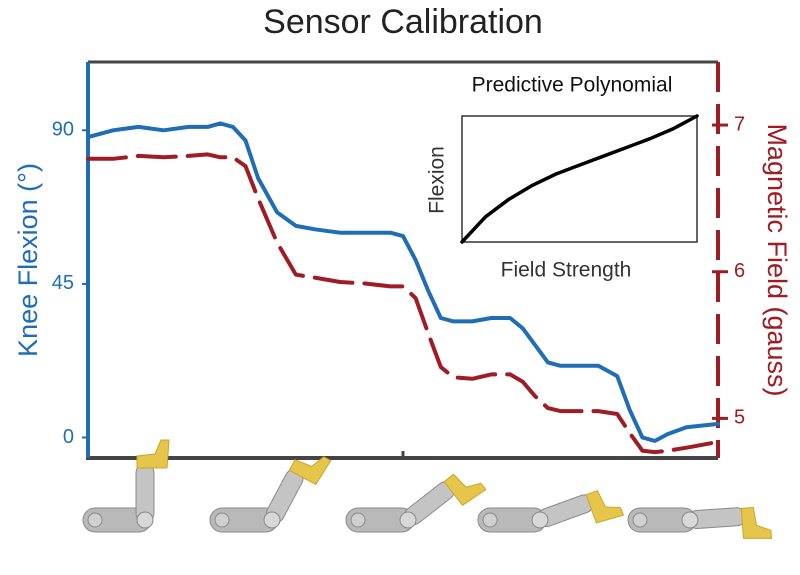  What do you see at coordinates (68, 437) in the screenshot?
I see `y-tick-label: 0` at bounding box center [68, 437].